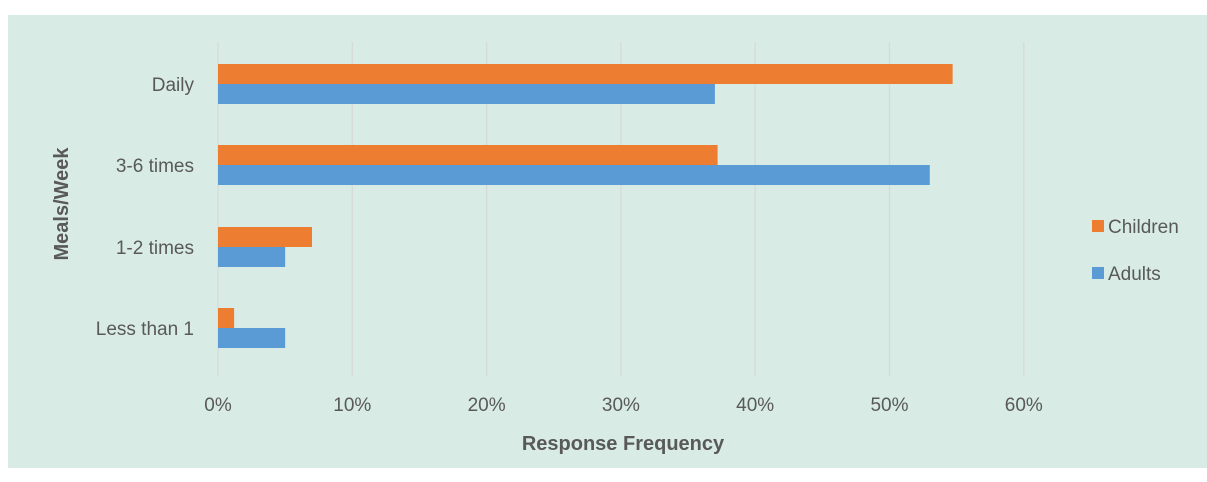 Image resolution: width=1207 pixels, height=482 pixels. I want to click on legend-label-adults: Adults, so click(1134, 274).